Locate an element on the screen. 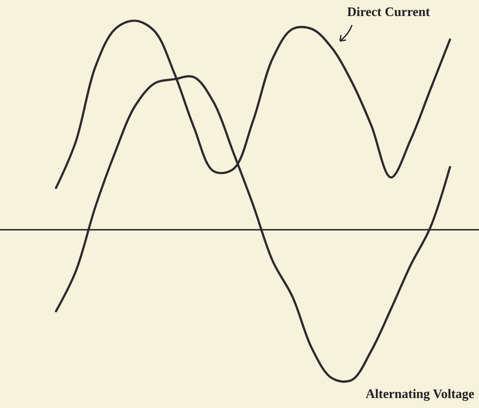  series-label: Alternating Voltage is located at coordinates (420, 393).